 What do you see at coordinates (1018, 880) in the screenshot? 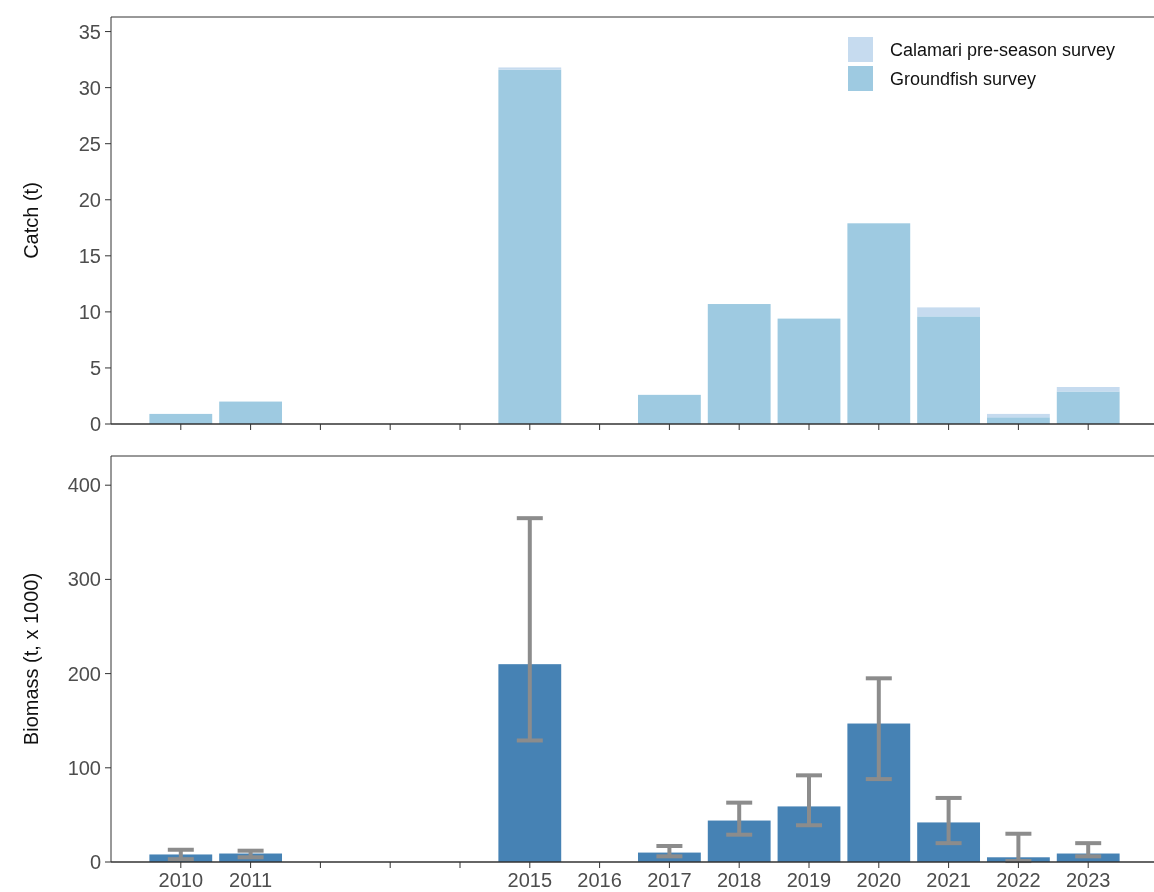
I see `x-tick-label: 2022` at bounding box center [1018, 880].